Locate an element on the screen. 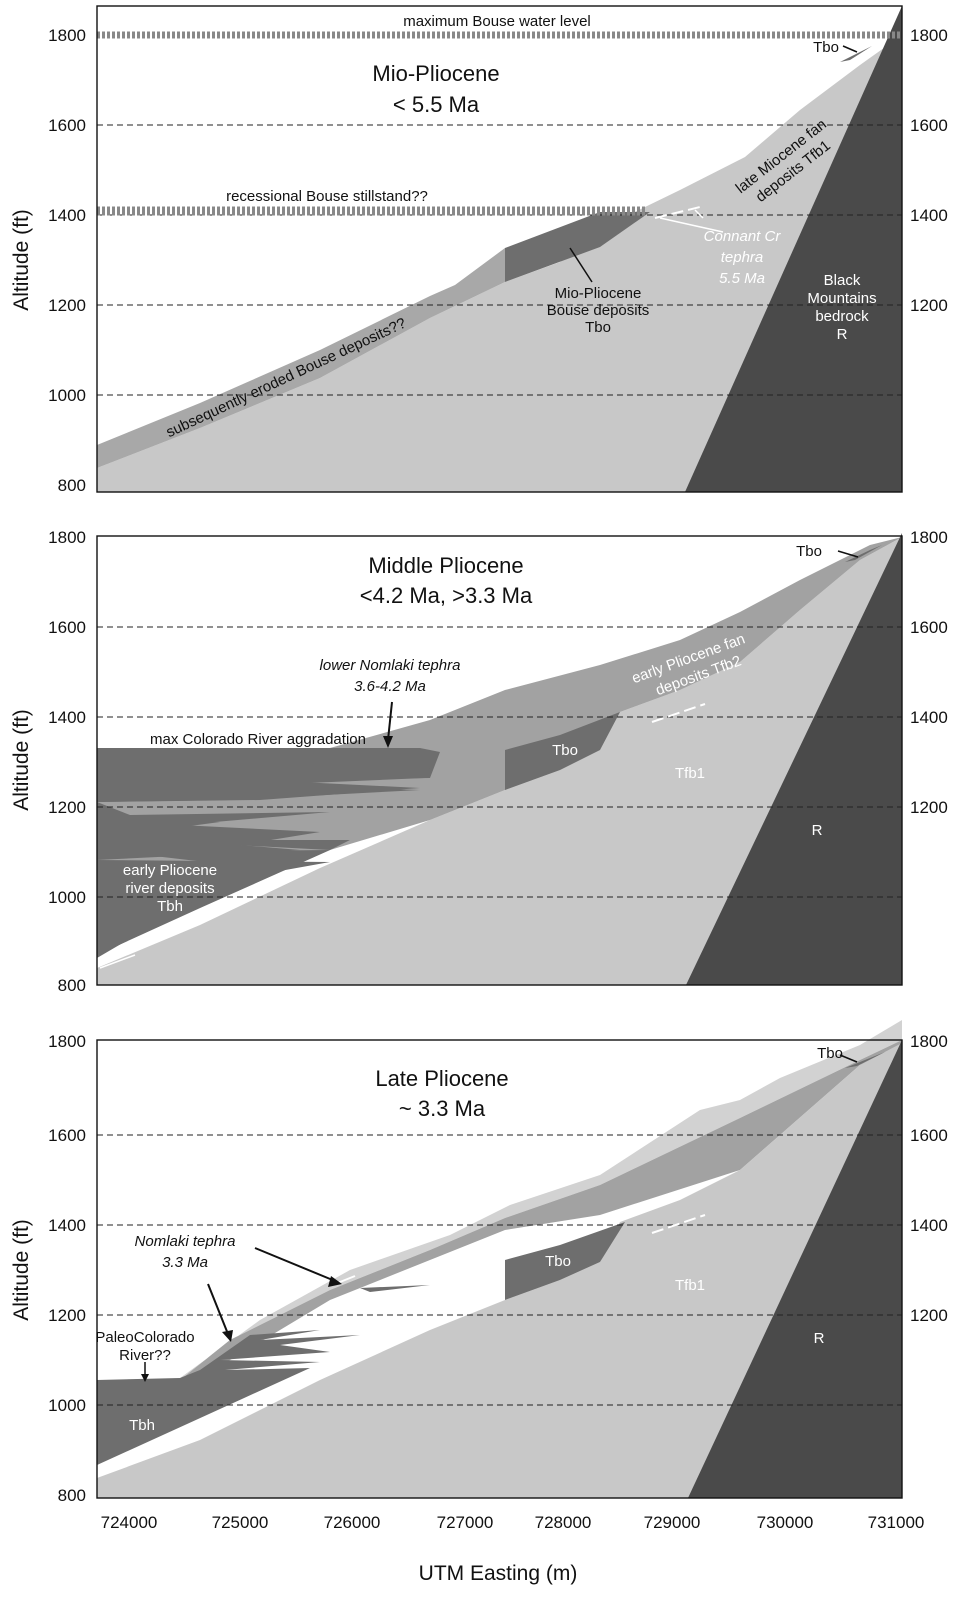 This screenshot has height=1606, width=976. x-tick: 726000 is located at coordinates (352, 1522).